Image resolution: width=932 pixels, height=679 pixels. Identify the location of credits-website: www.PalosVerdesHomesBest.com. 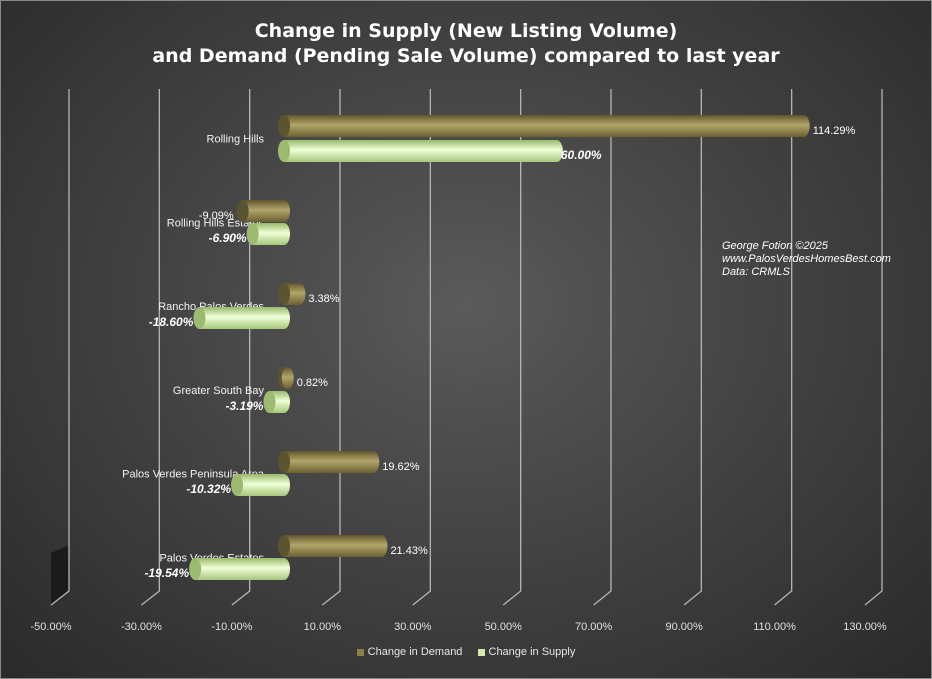
(806, 259).